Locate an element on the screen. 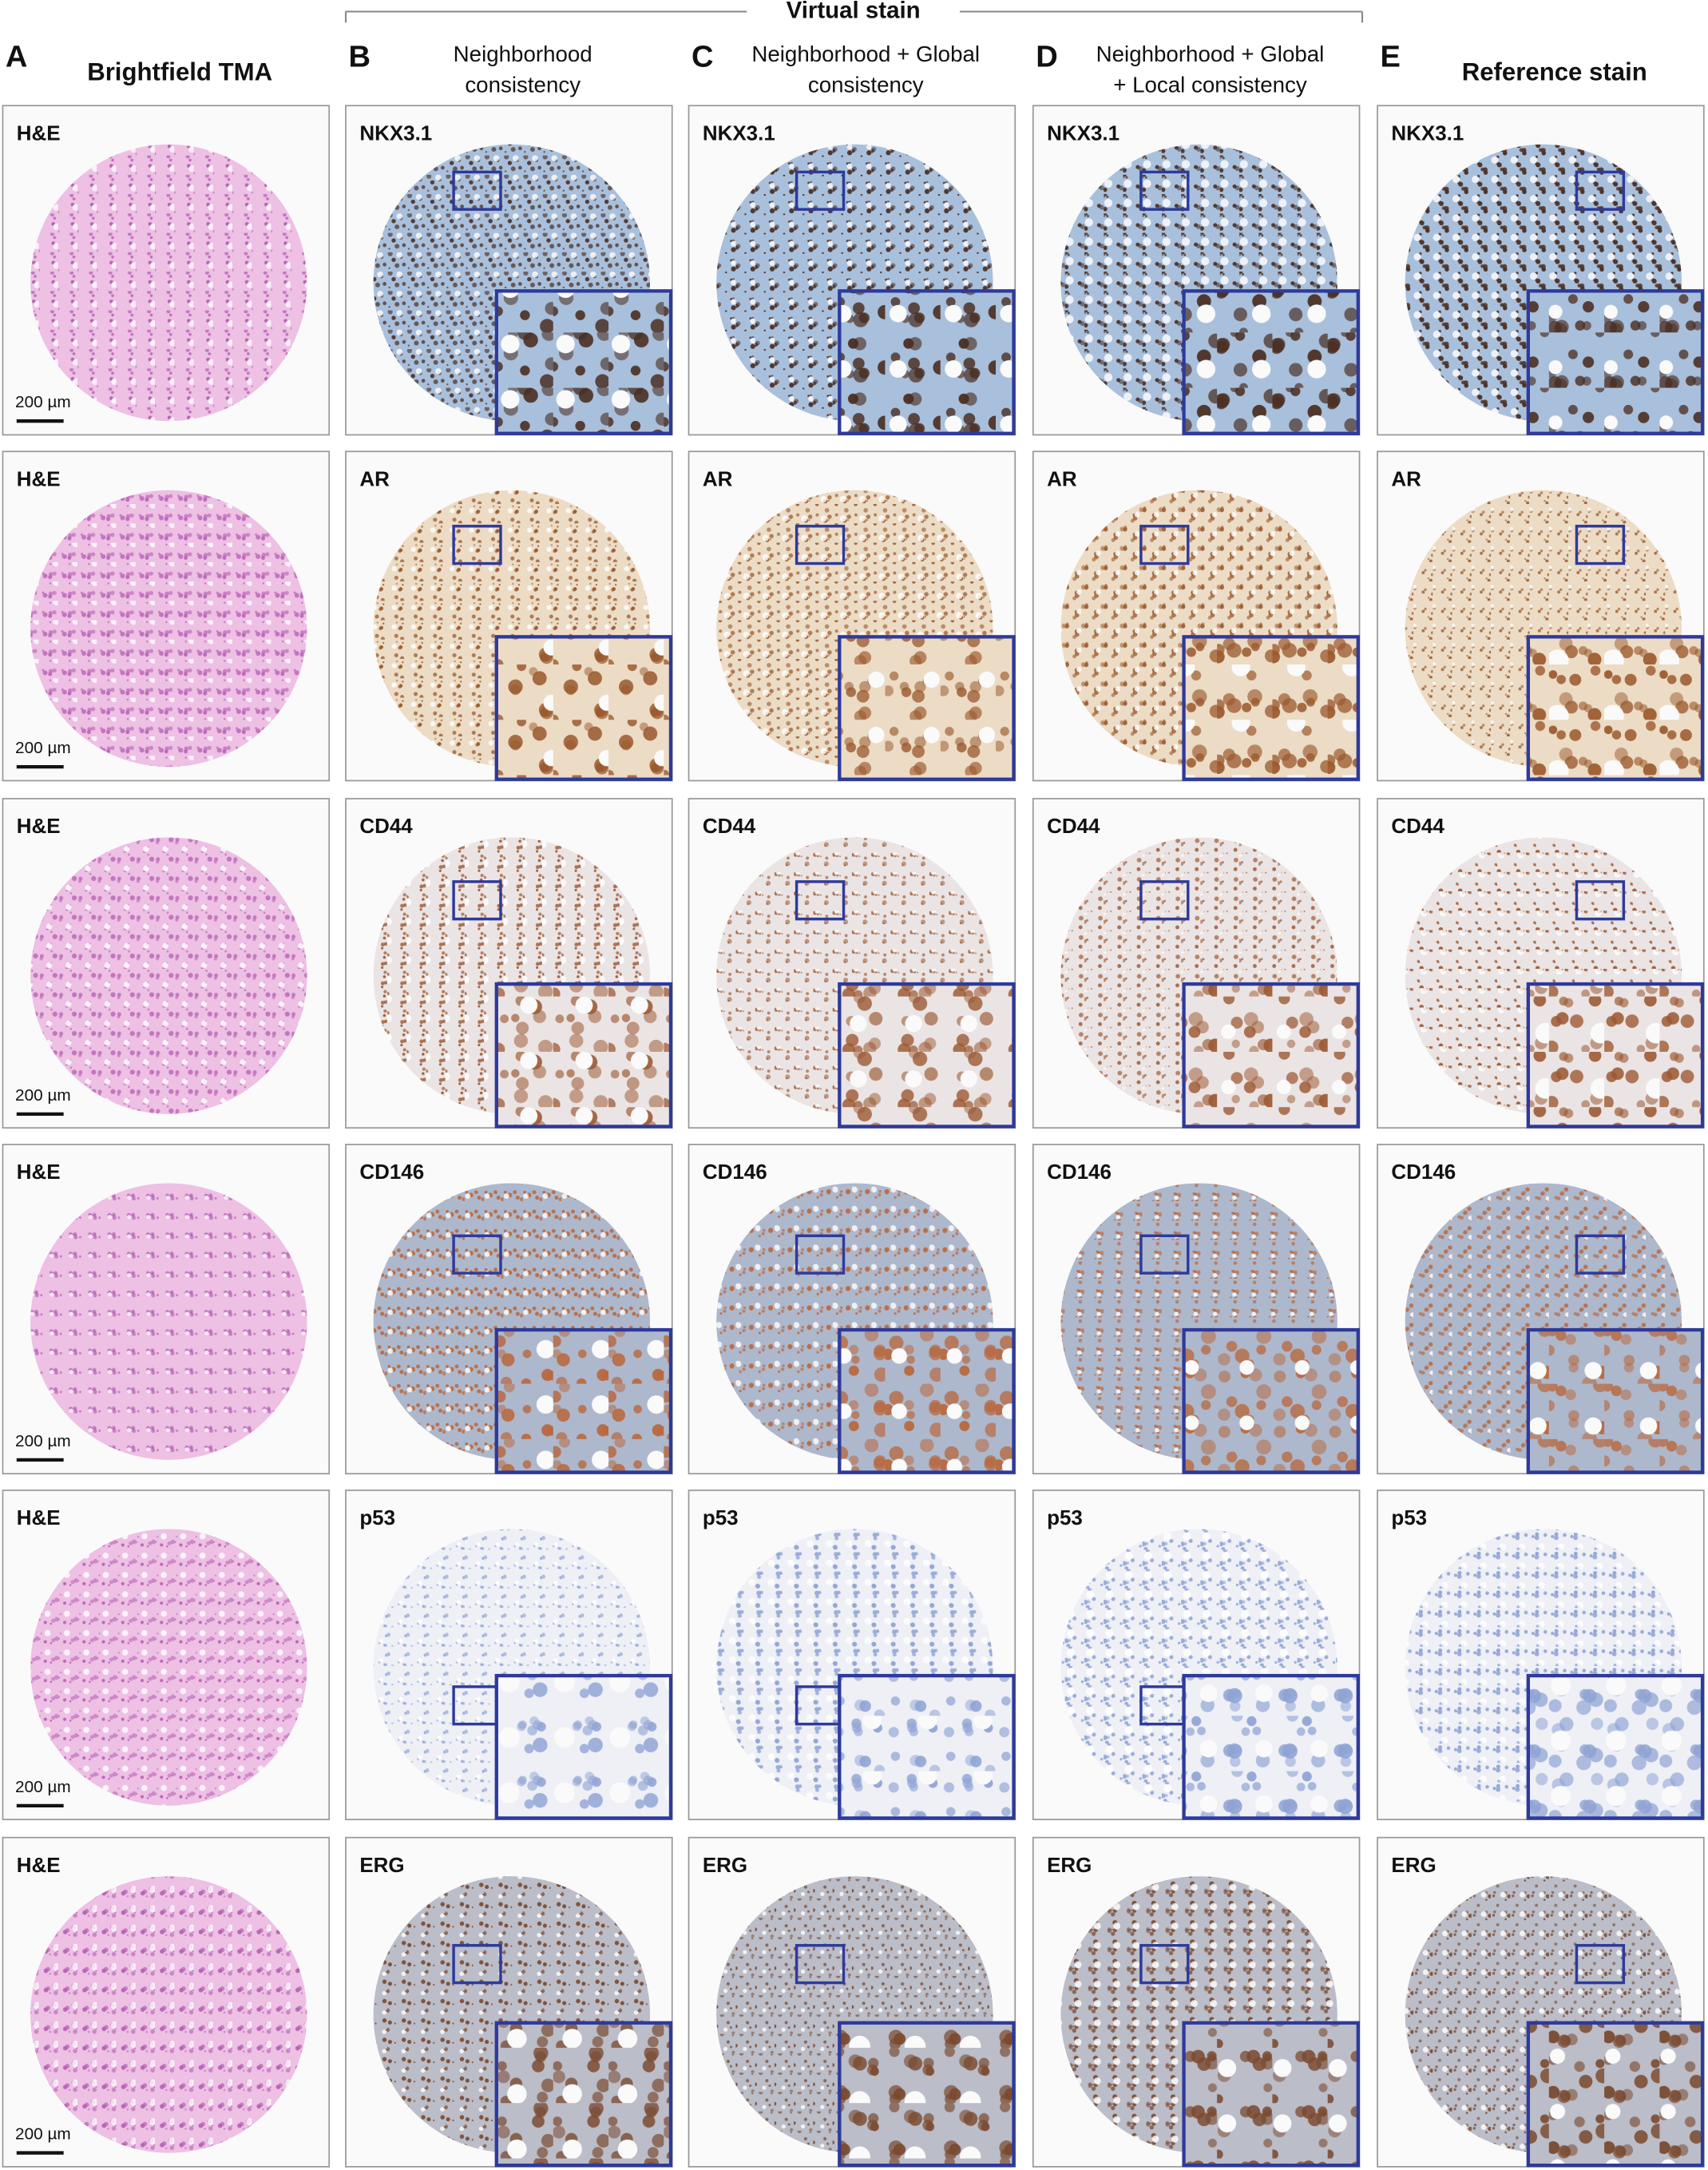 Image resolution: width=1708 pixels, height=2170 pixels. group-label: Virtual stain is located at coordinates (854, 11).